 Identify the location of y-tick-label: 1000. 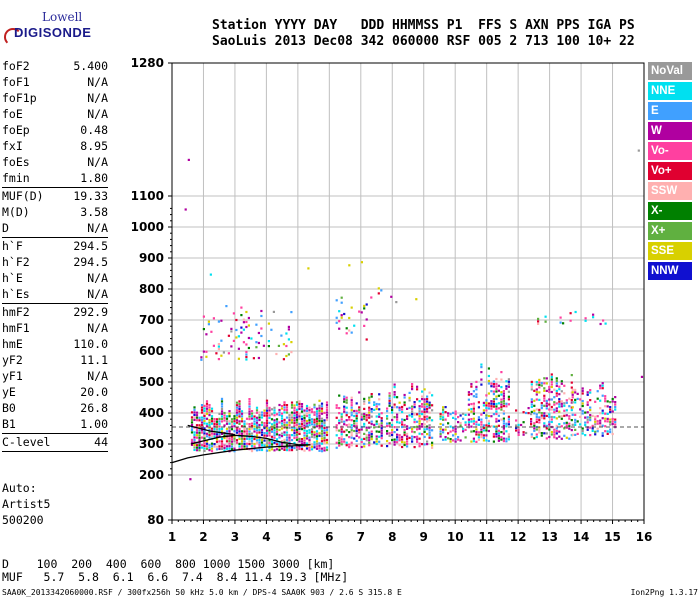
(147, 227).